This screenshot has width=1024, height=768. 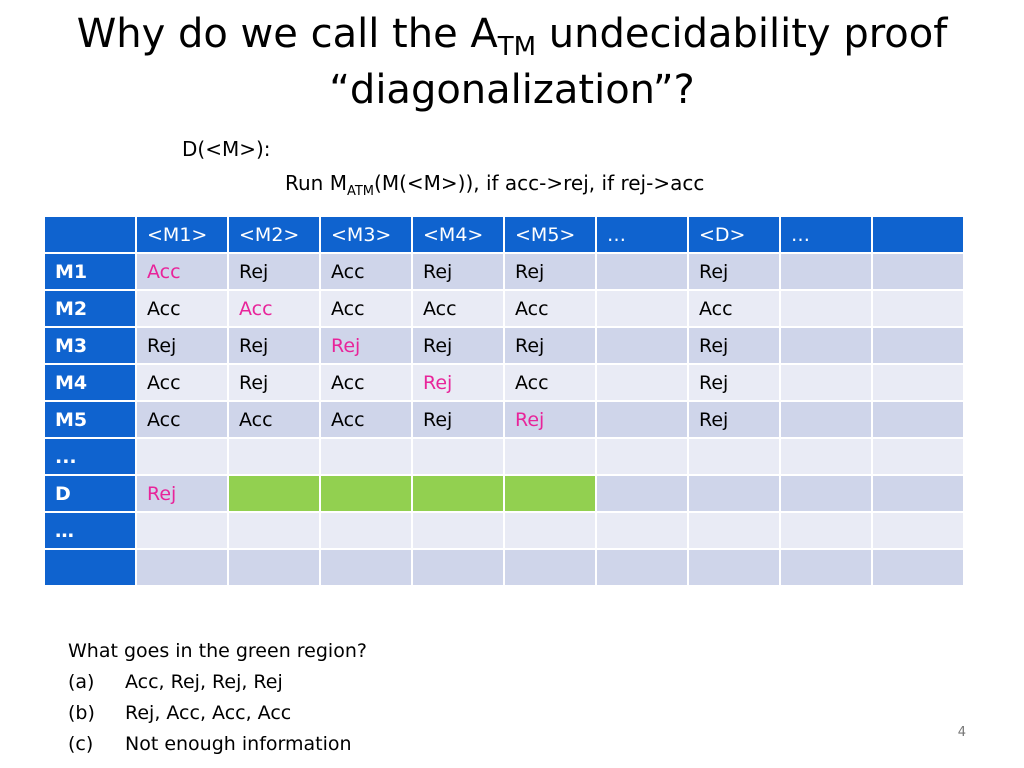 What do you see at coordinates (81, 713) in the screenshot?
I see `option-b-label: (b)` at bounding box center [81, 713].